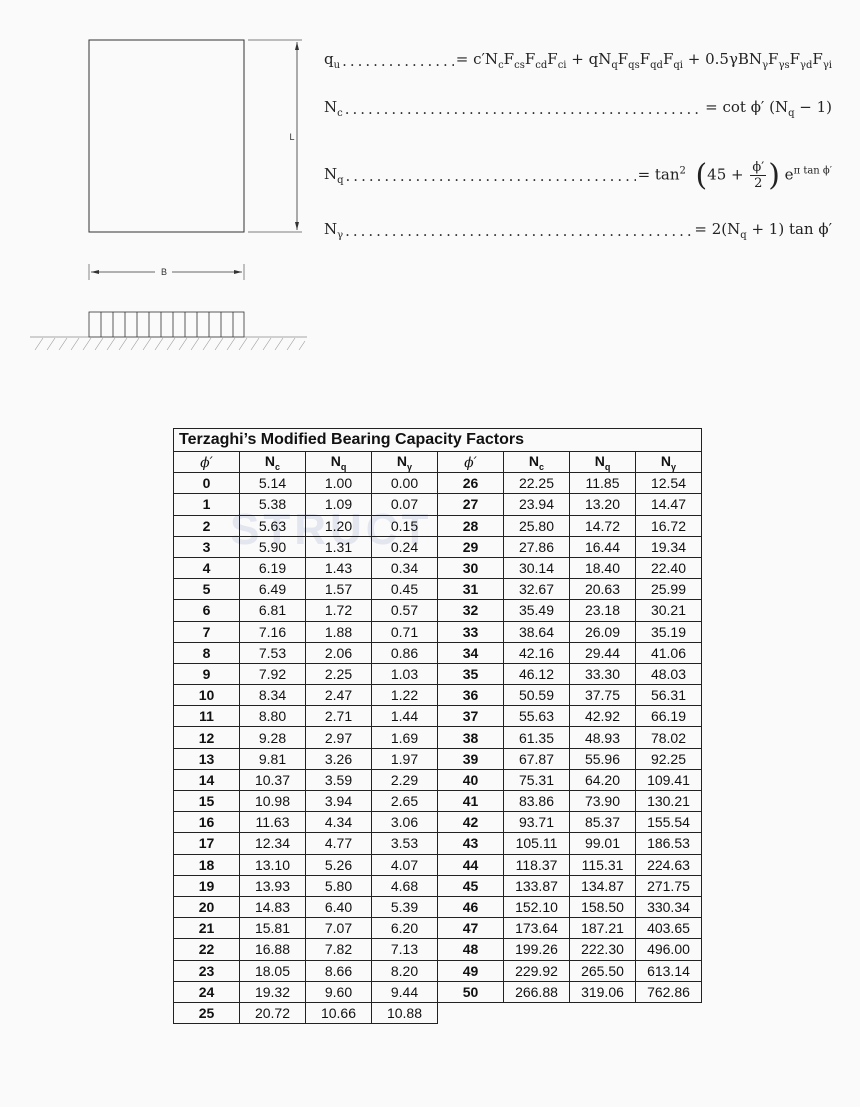  Describe the element at coordinates (437, 885) in the screenshot. I see `table-row: 19 13.93 5.80 4.68 45 133.87 134.87 271.75` at that location.